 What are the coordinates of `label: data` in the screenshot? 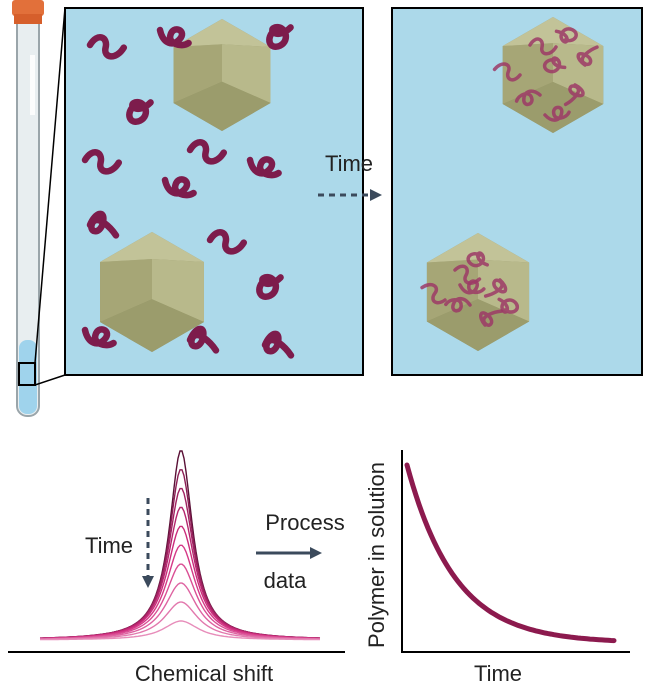 It's located at (286, 580).